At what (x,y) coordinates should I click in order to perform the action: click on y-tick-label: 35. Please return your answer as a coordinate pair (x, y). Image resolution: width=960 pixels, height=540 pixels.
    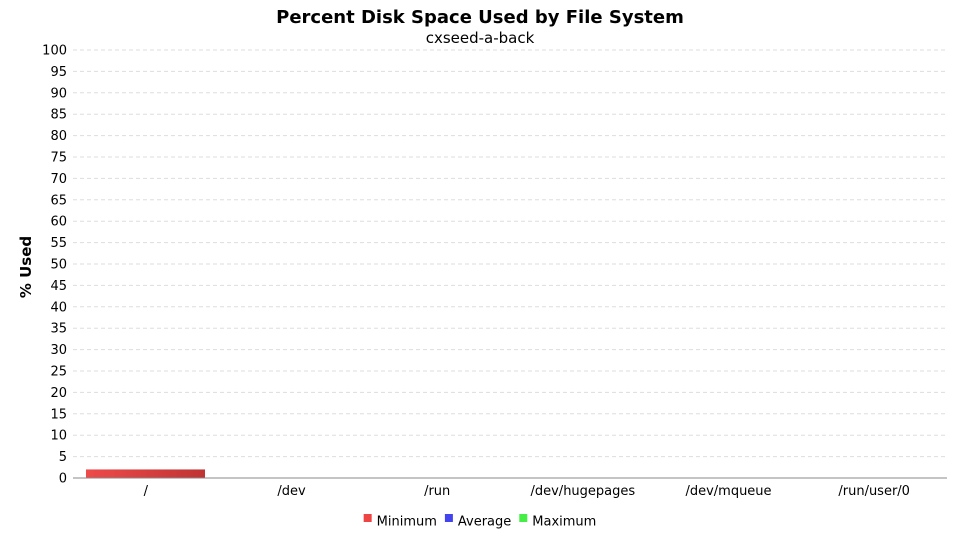
    Looking at the image, I should click on (58, 329).